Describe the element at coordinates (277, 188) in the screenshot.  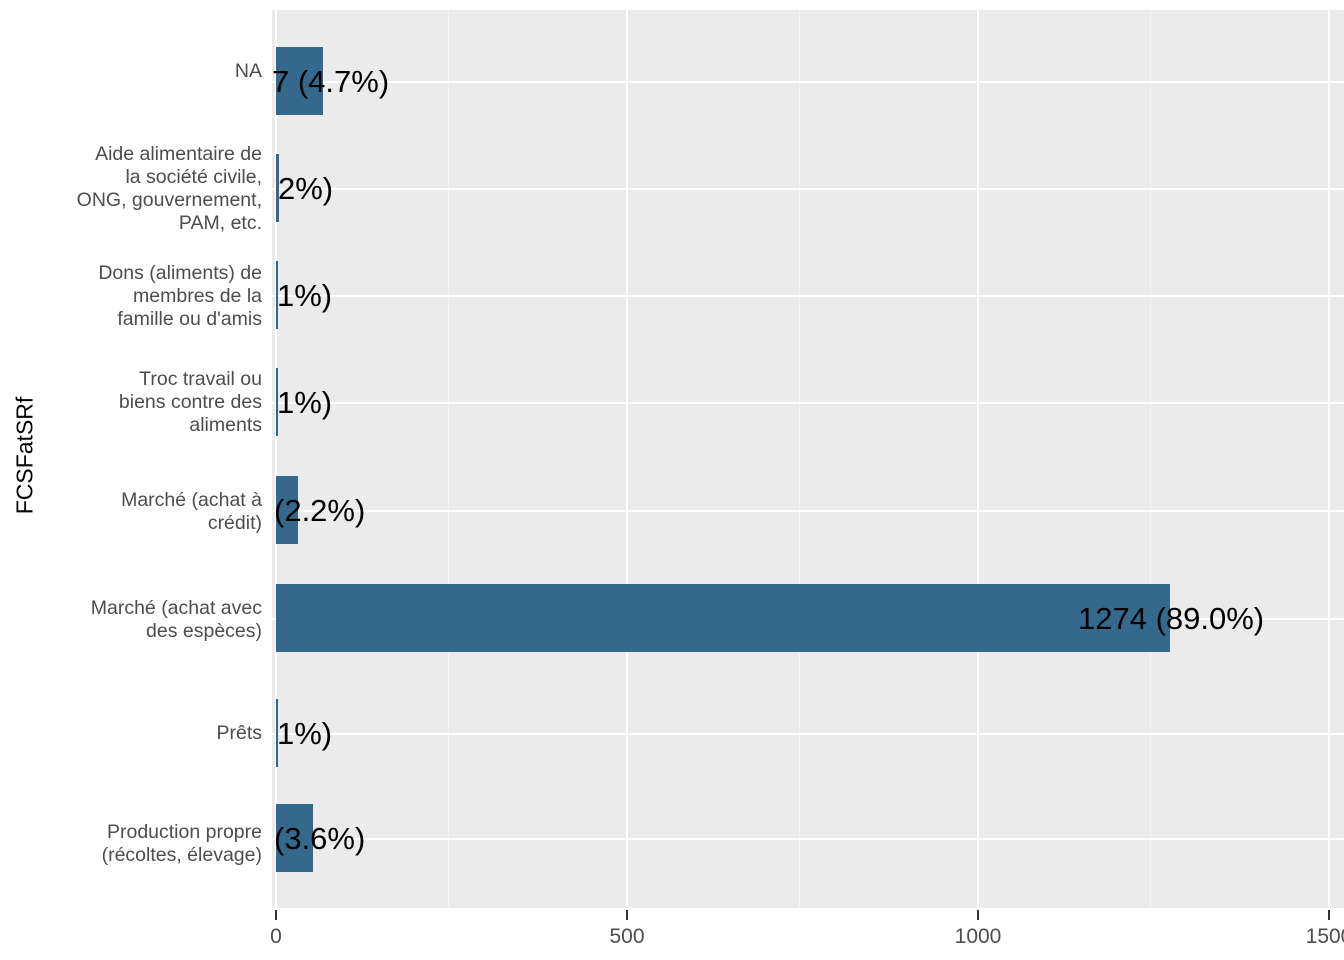
I see `bar-aide-alimentaire` at that location.